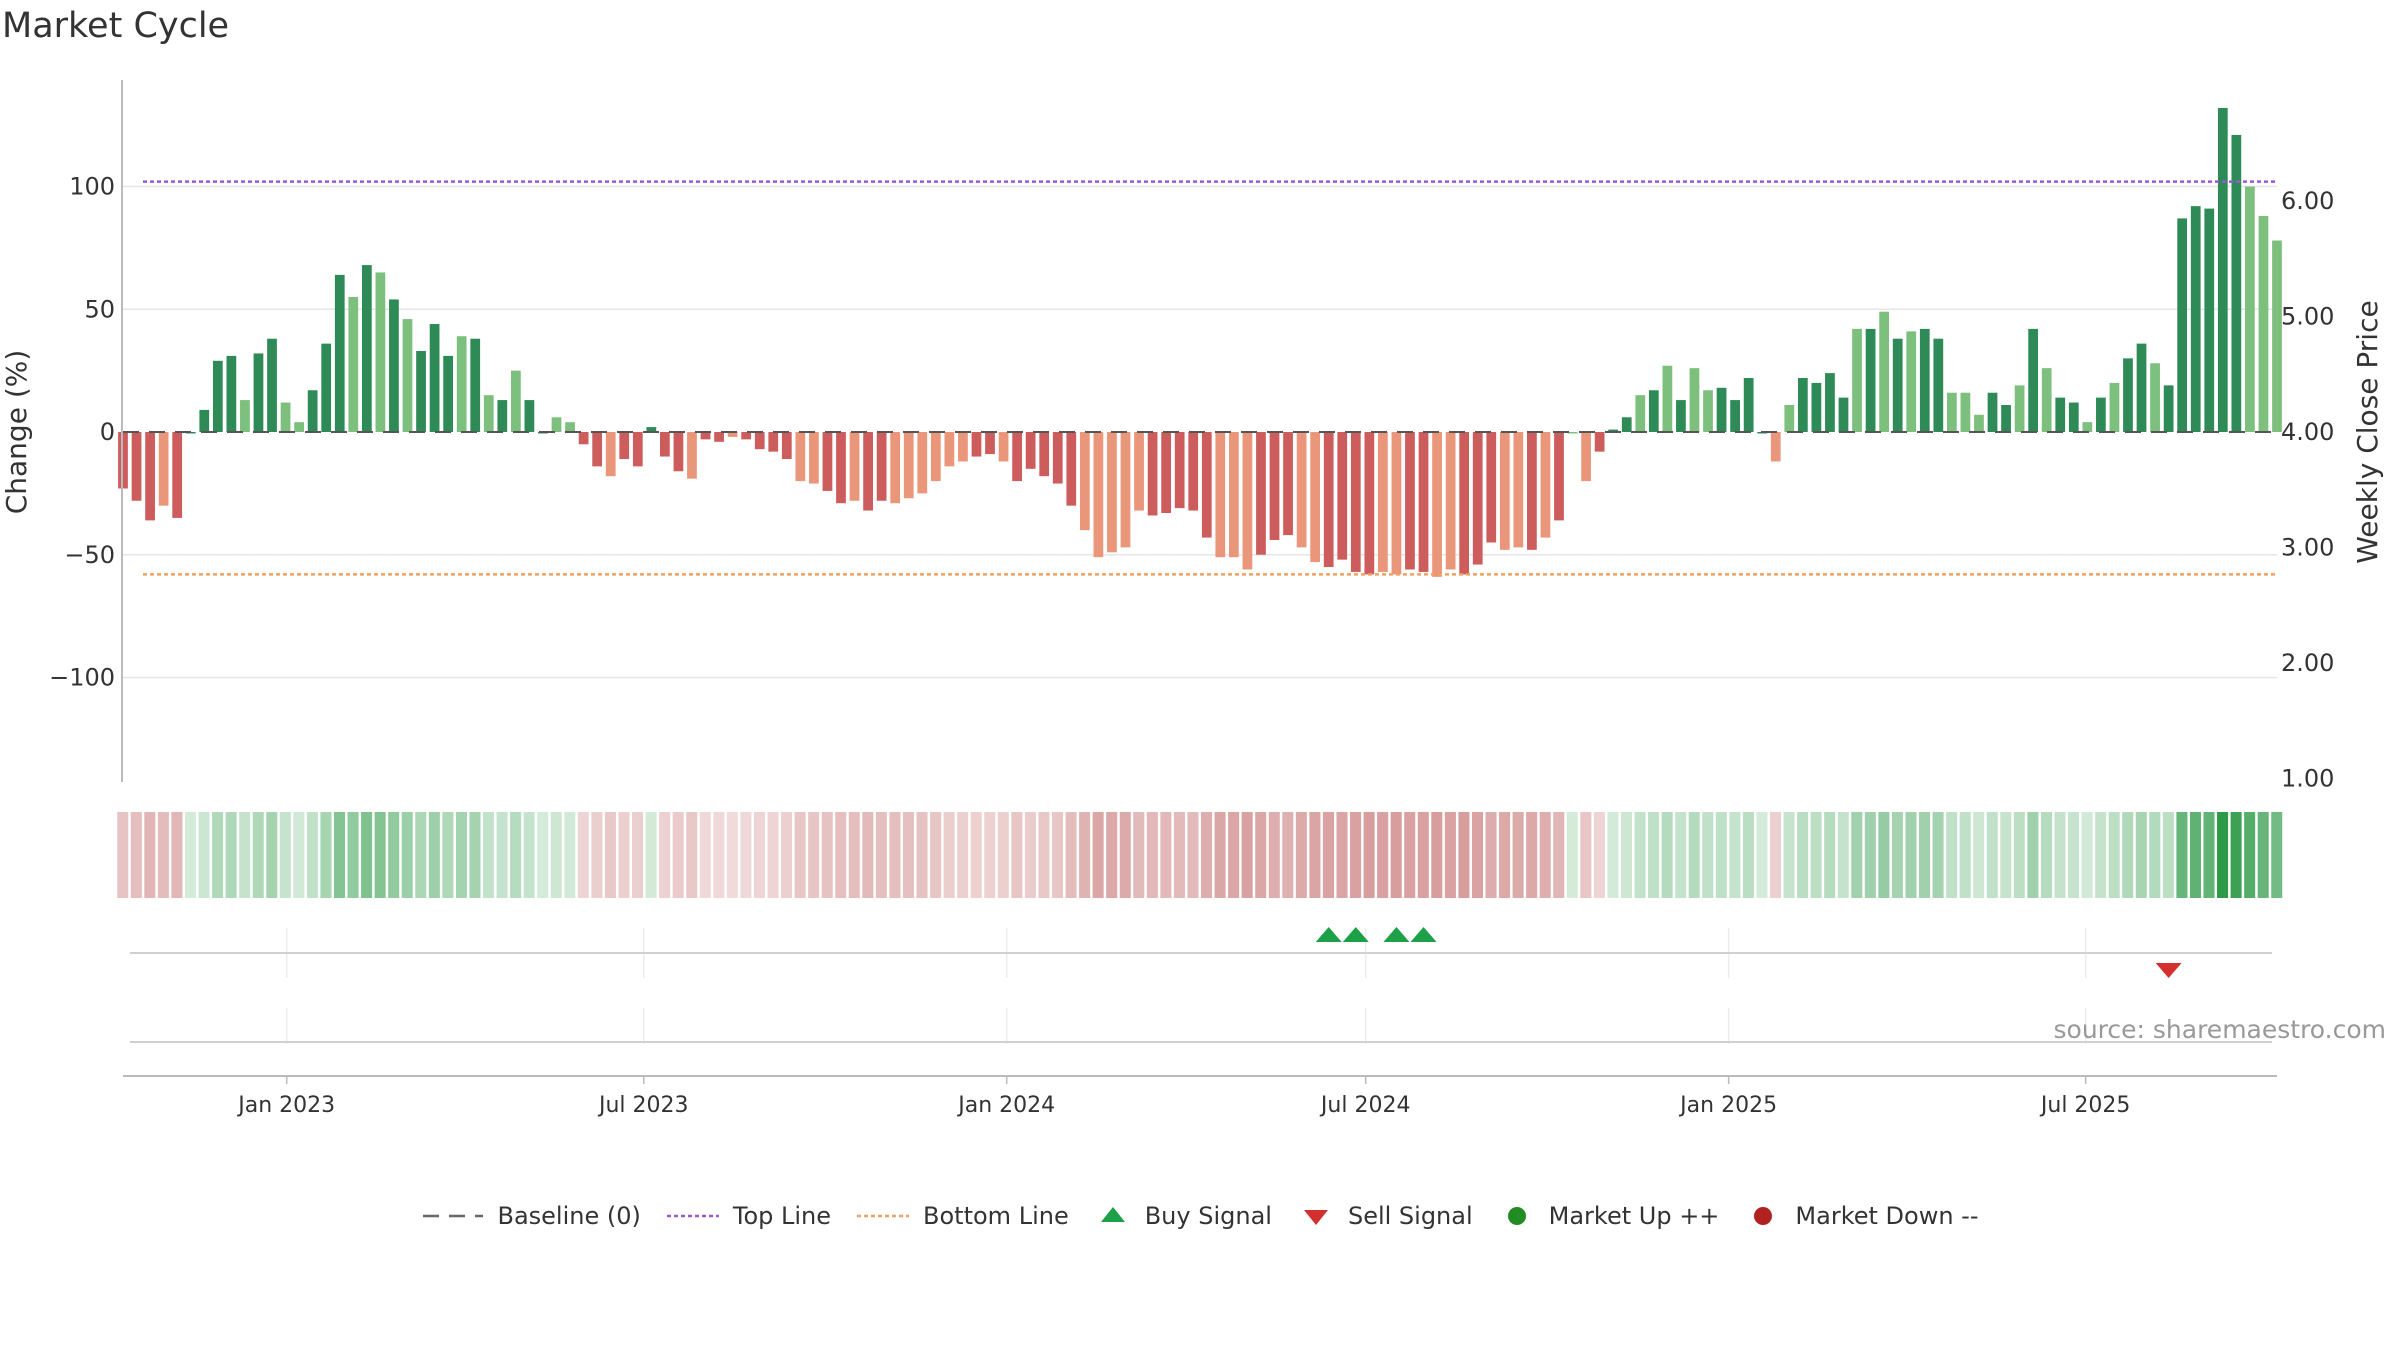 The height and width of the screenshot is (1350, 2400). What do you see at coordinates (643, 1105) in the screenshot?
I see `x-tick-label: Jul 2023` at bounding box center [643, 1105].